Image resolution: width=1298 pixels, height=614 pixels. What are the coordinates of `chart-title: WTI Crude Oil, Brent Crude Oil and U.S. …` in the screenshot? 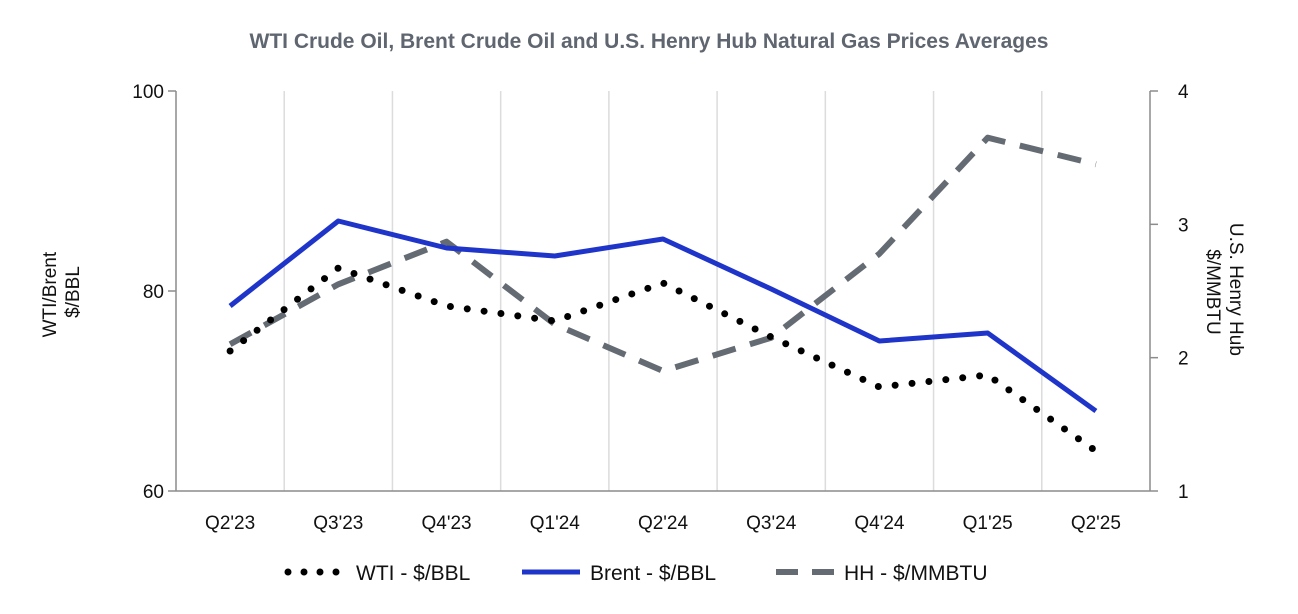 It's located at (649, 41).